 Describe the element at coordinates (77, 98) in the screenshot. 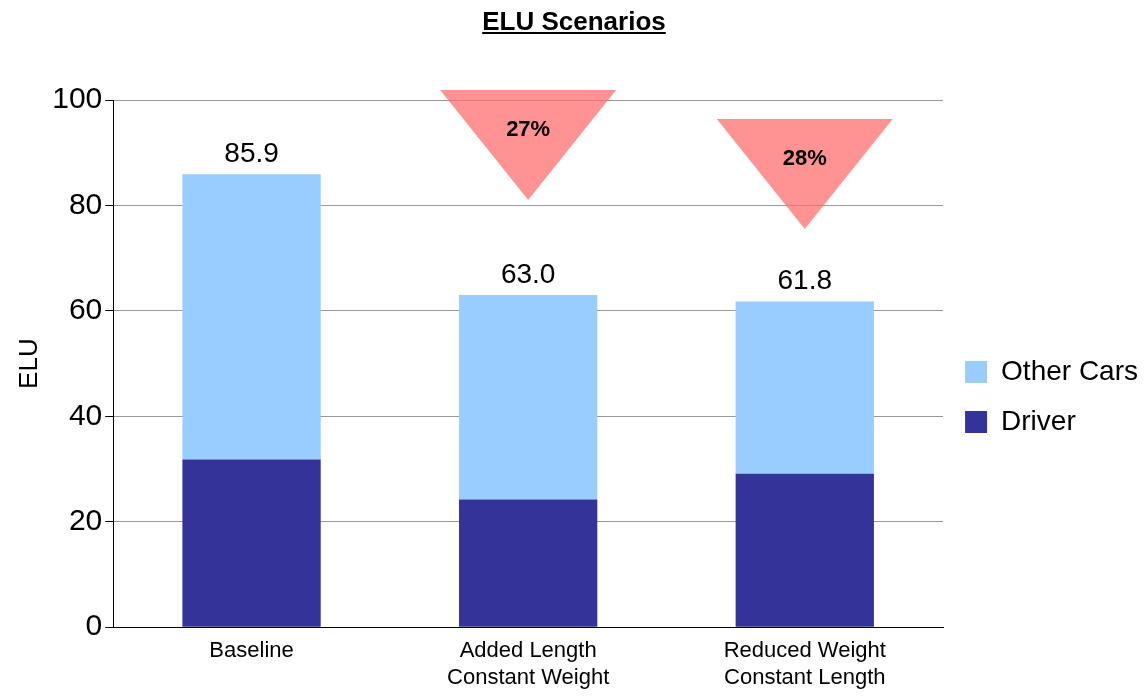

I see `y-tick-label: 100` at that location.